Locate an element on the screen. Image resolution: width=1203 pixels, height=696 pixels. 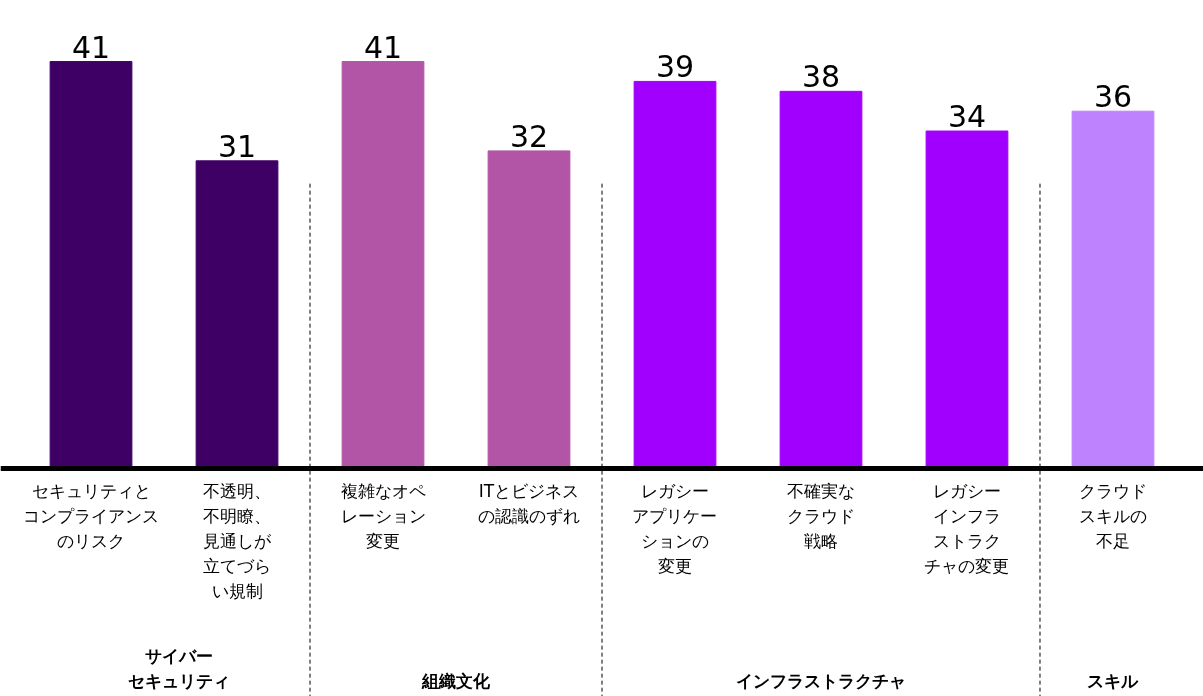
x-tick-label: レガシーインフラストラクチャの変更 is located at coordinates (967, 528).